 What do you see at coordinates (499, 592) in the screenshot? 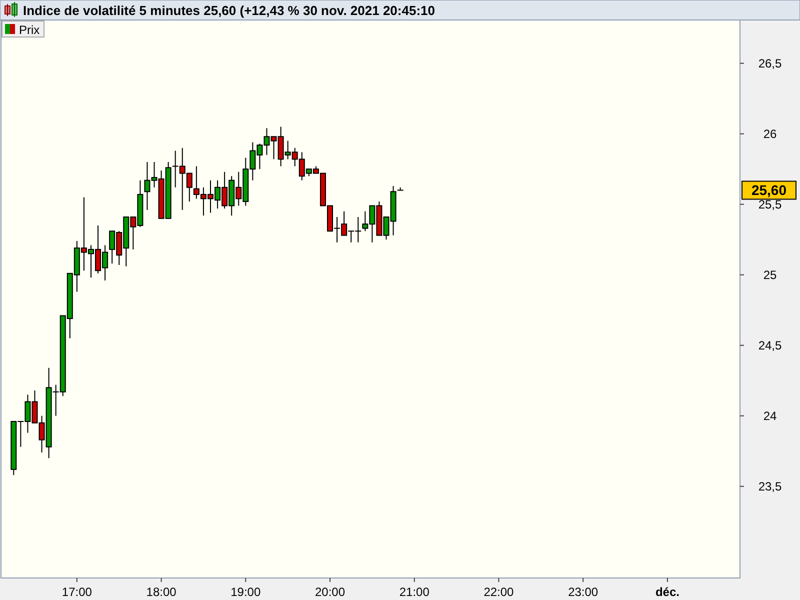
I see `x-tick-label: 22:00` at bounding box center [499, 592].